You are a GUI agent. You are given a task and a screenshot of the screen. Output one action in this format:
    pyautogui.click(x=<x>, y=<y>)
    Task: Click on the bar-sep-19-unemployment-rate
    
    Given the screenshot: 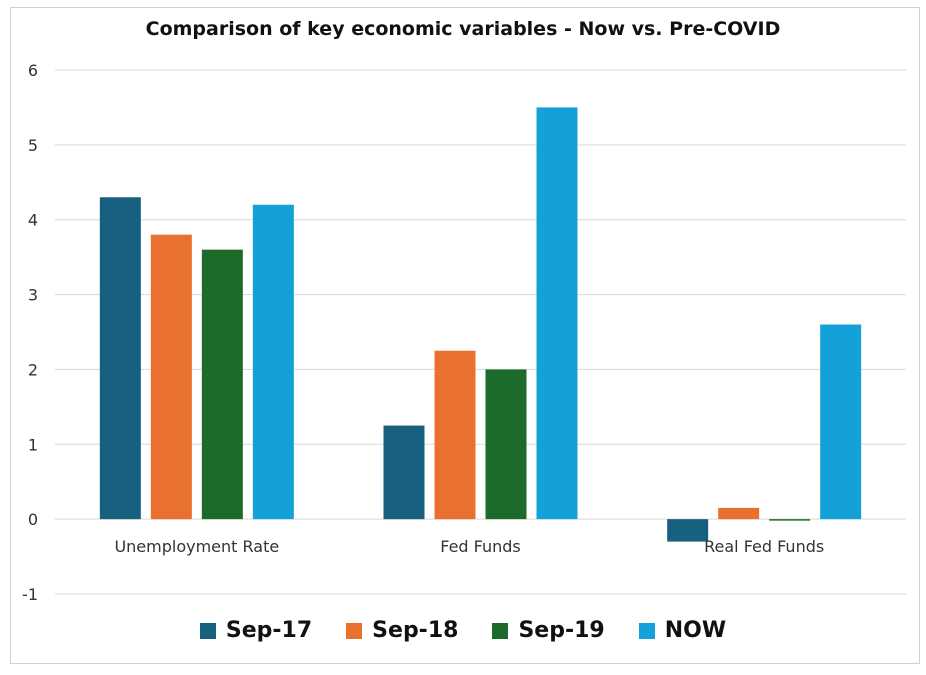 What is the action you would take?
    pyautogui.click(x=222, y=384)
    